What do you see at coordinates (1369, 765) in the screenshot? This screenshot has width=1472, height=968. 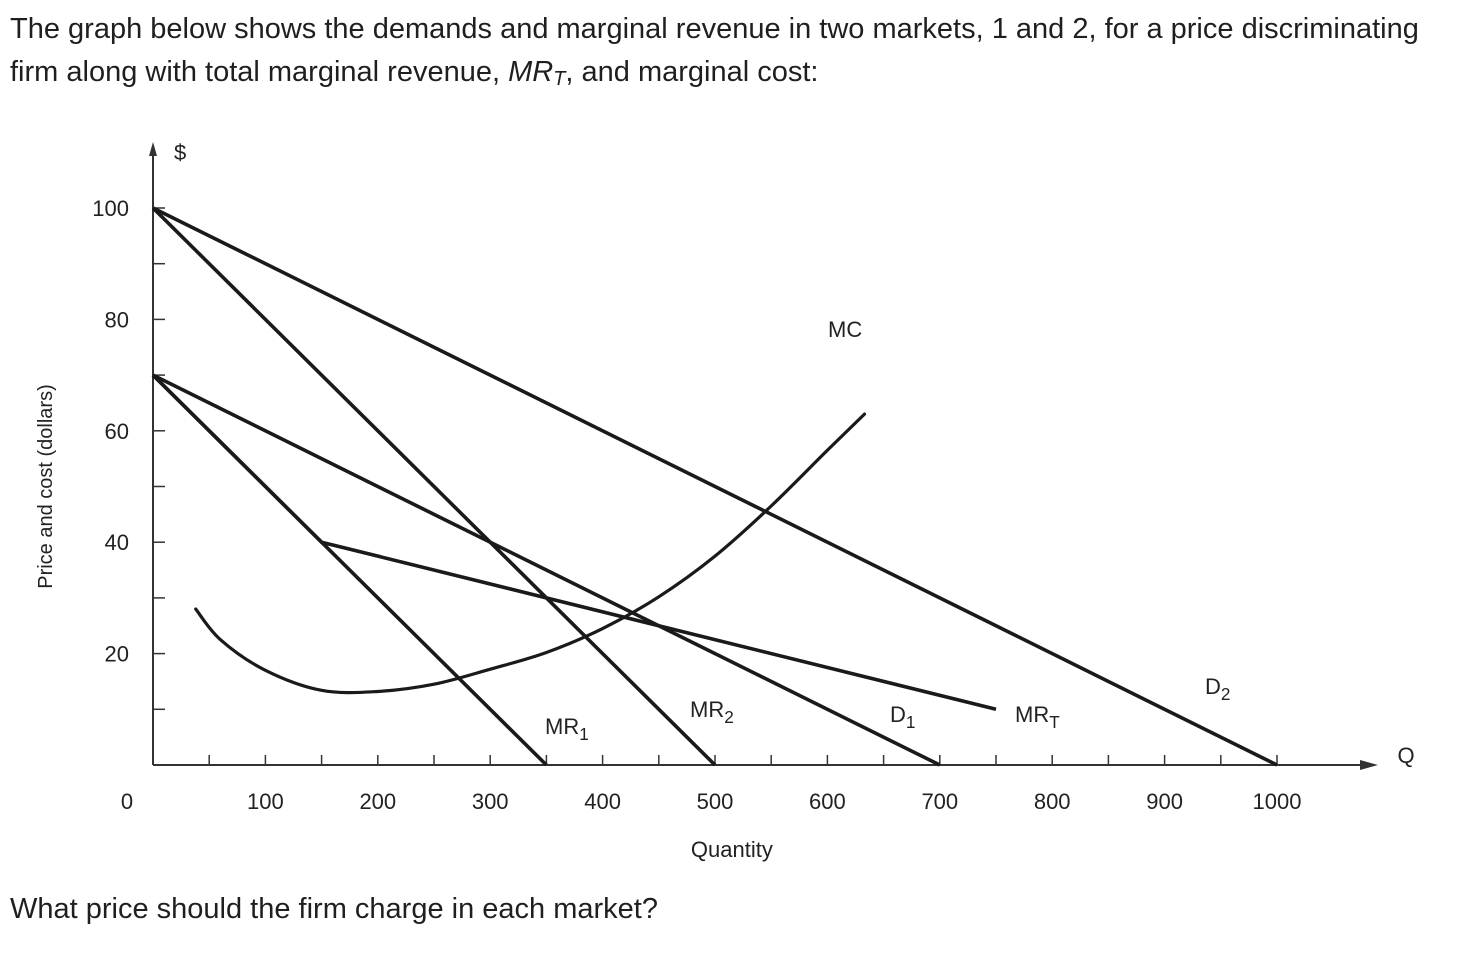 I see `x-axis-arrow` at bounding box center [1369, 765].